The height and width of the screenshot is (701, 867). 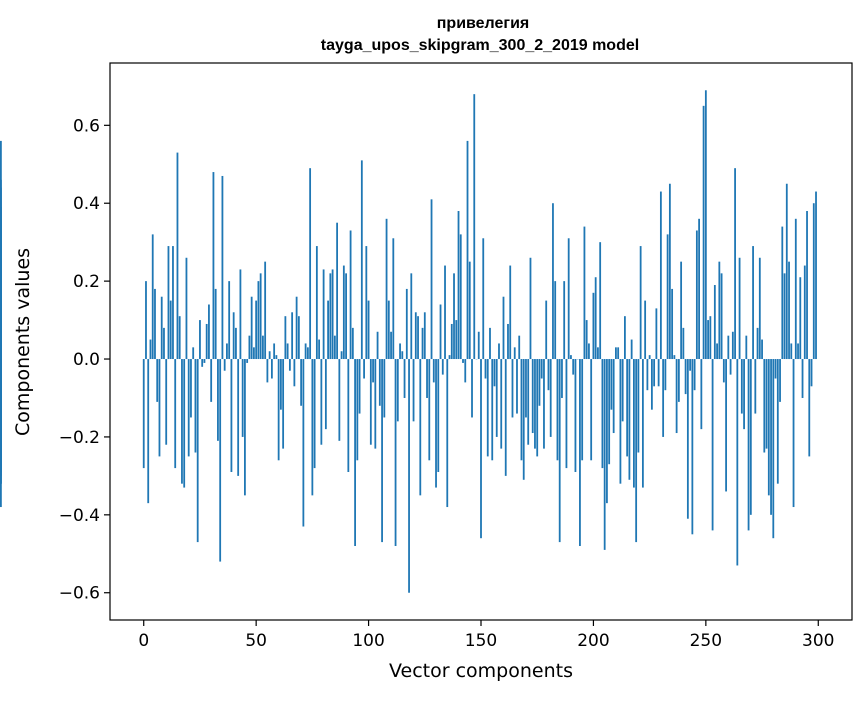 What do you see at coordinates (79, 438) in the screenshot?
I see `y-tick-label: −0.2` at bounding box center [79, 438].